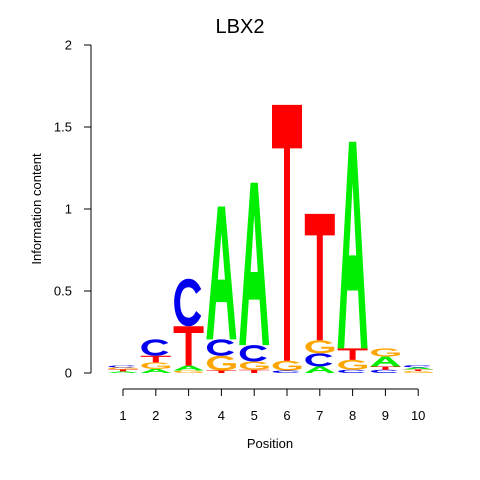 This screenshot has height=480, width=480. I want to click on y-tick-label: 2, so click(68, 45).